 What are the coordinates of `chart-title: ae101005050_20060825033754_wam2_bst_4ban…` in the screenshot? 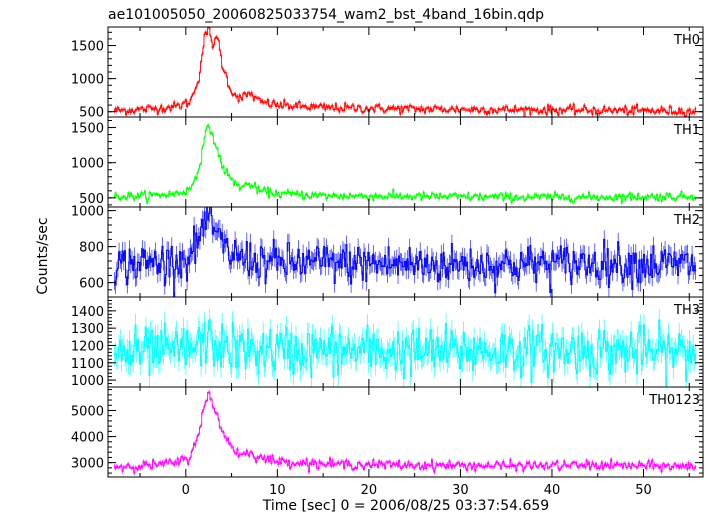 It's located at (326, 15).